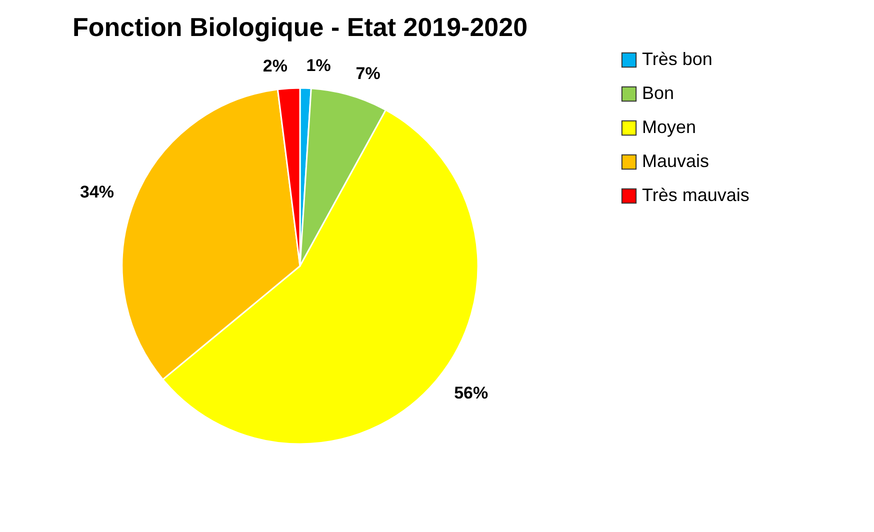 The image size is (874, 532). What do you see at coordinates (669, 127) in the screenshot?
I see `legend-label: Moyen` at bounding box center [669, 127].